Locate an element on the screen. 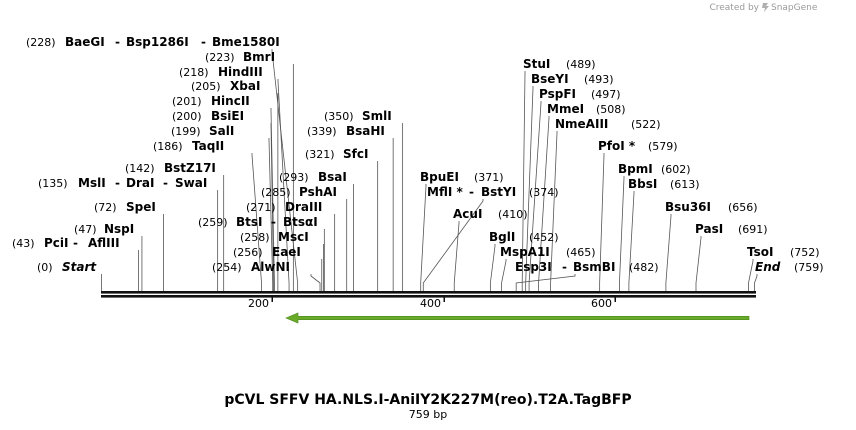 Image resolution: width=856 pixels, height=430 pixels. site-btsi-btsai: (259) BtsI - BtsαI is located at coordinates (258, 222).